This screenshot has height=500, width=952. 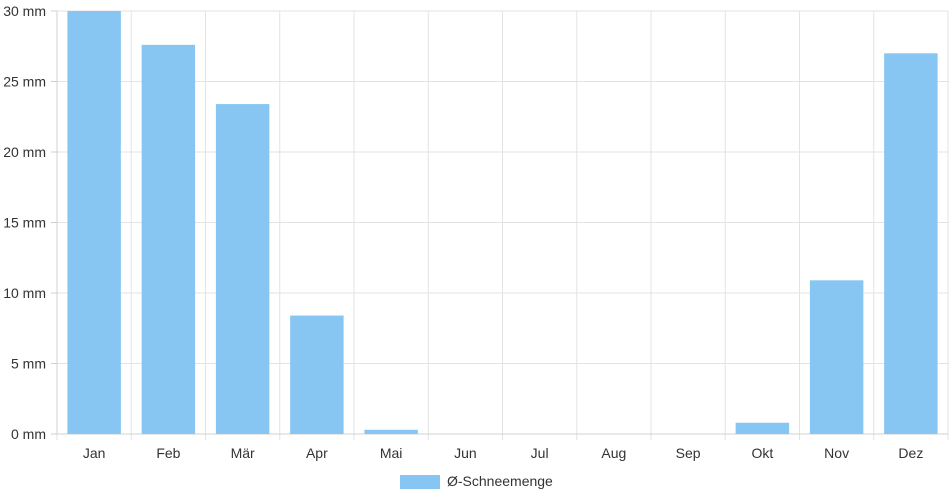 What do you see at coordinates (168, 453) in the screenshot?
I see `x-tick-label: Feb` at bounding box center [168, 453].